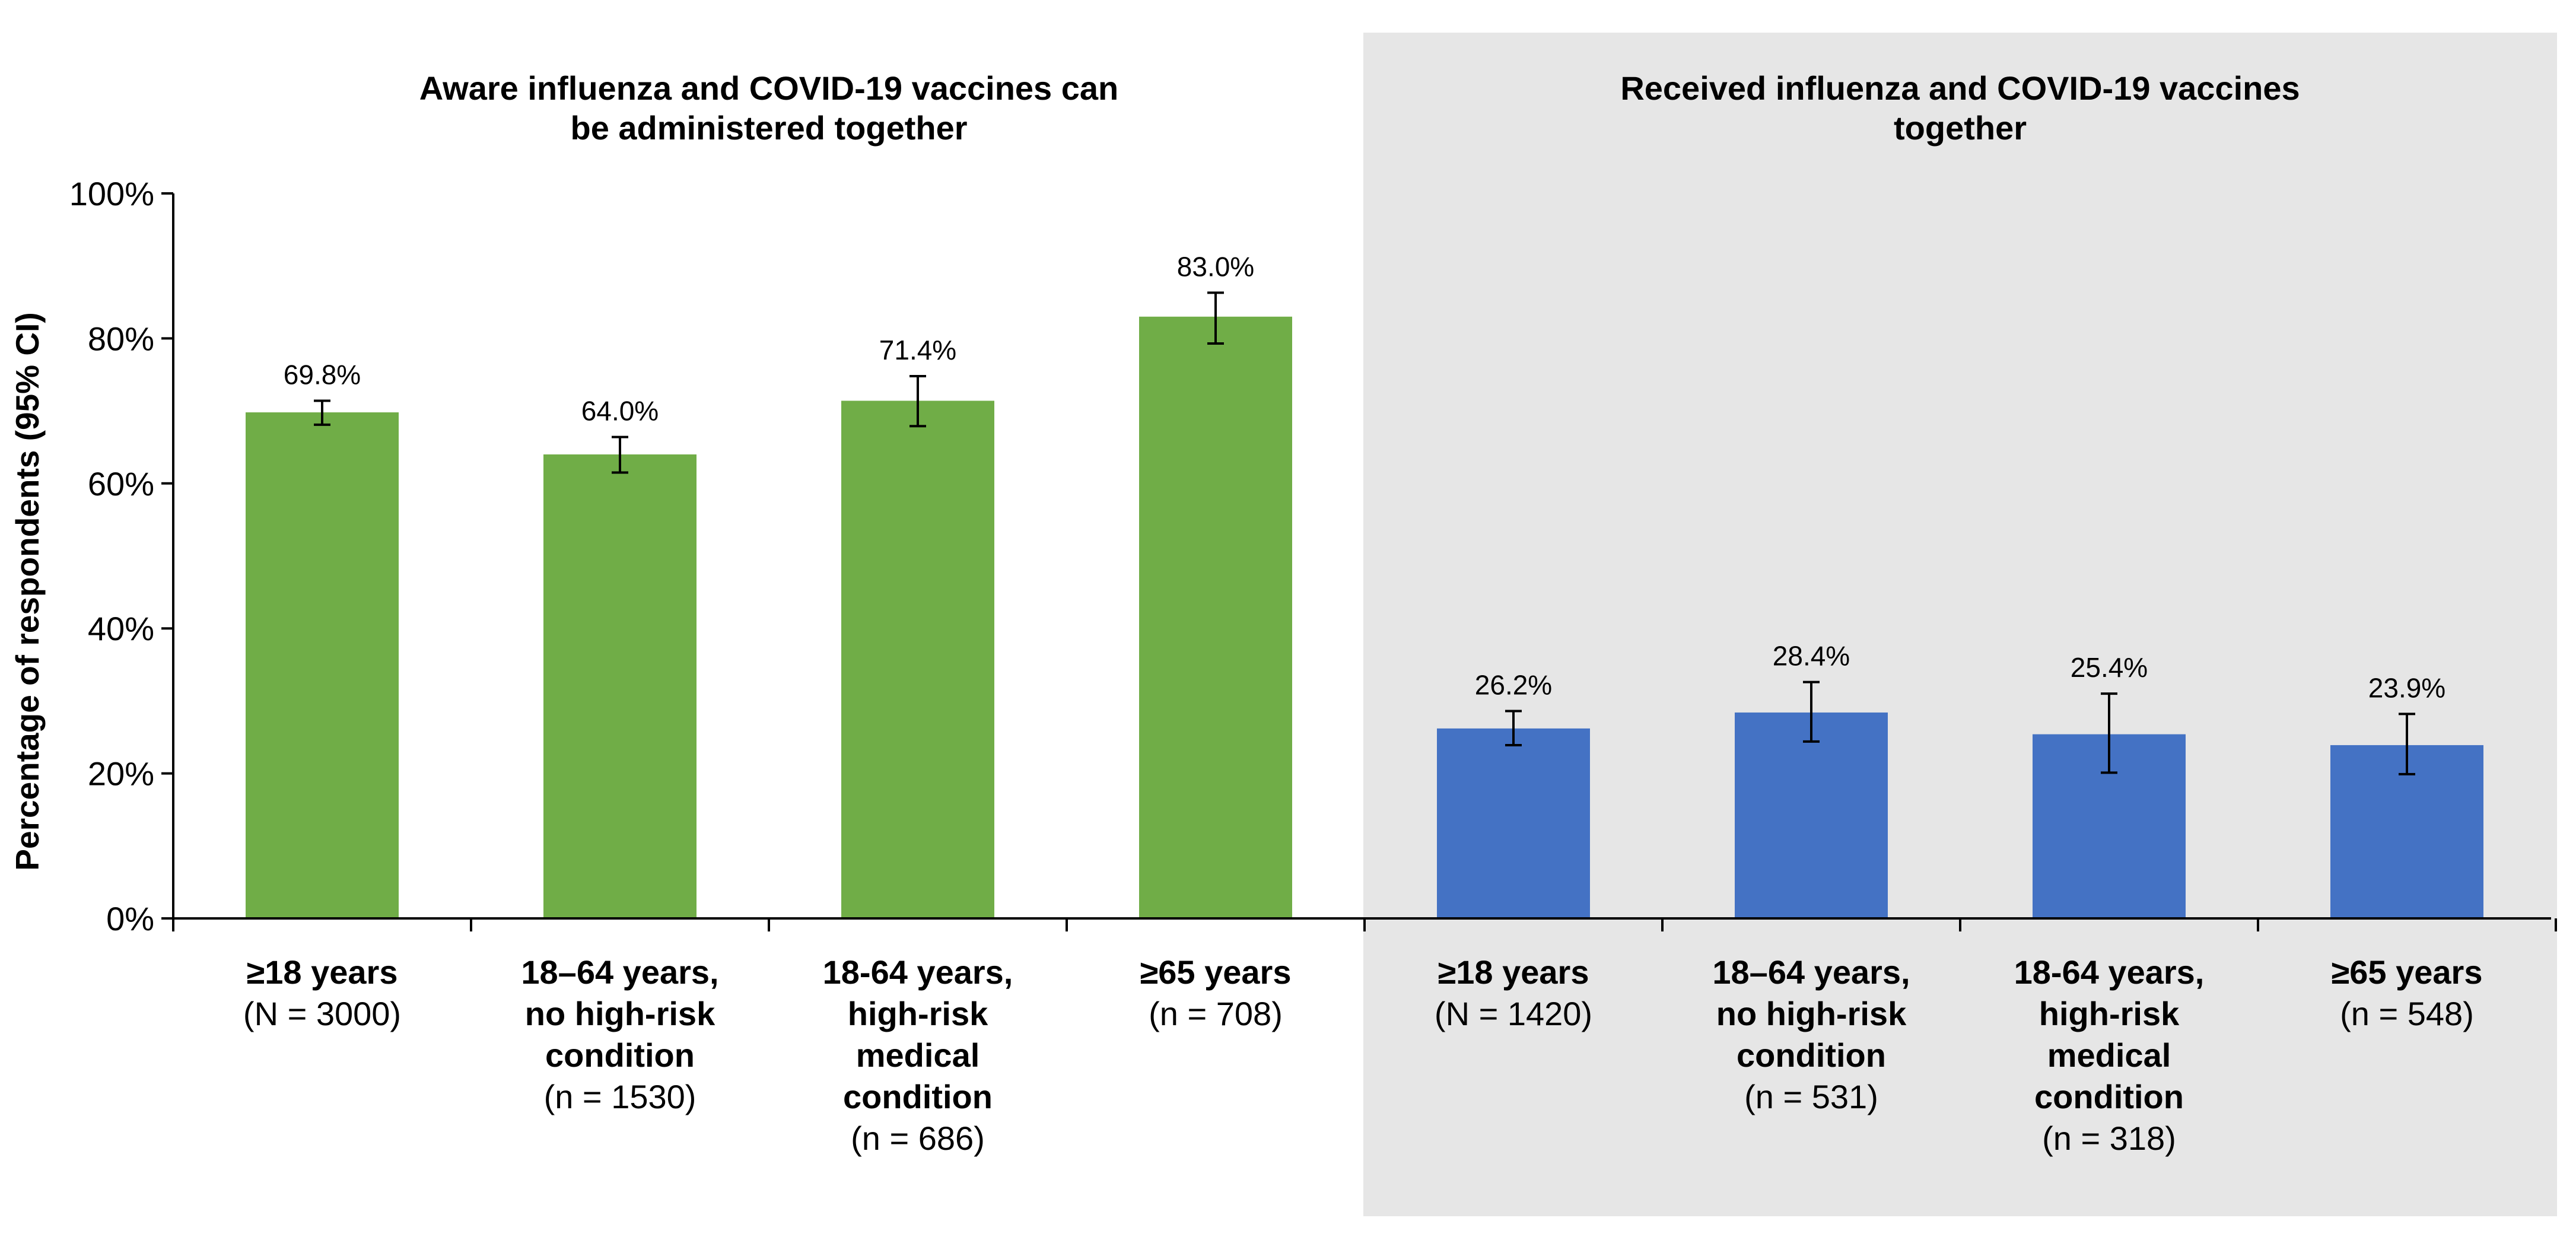  Describe the element at coordinates (27, 591) in the screenshot. I see `y-axis-title: Percentage of respondents (95% CI)` at that location.